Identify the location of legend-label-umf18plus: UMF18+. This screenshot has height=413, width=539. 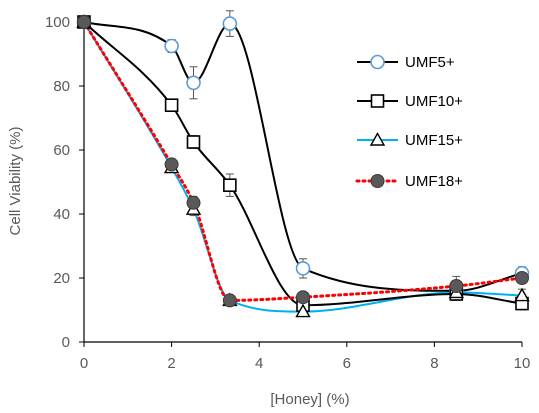
(434, 181).